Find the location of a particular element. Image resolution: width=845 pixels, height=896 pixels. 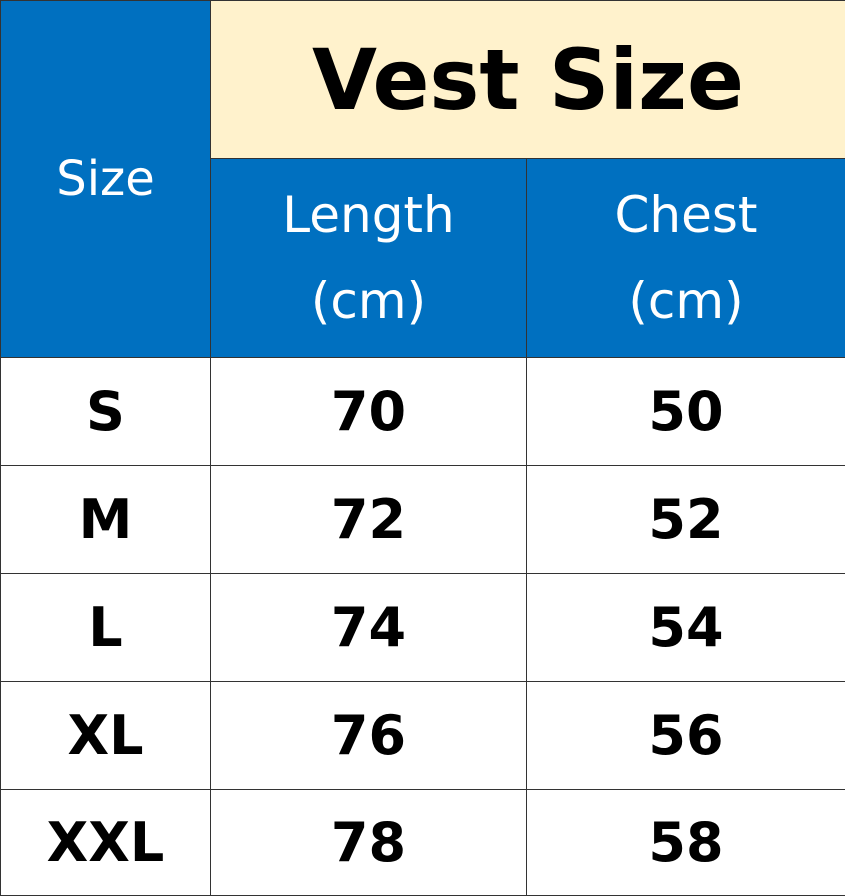

chest-header: Chest (cm) is located at coordinates (686, 258).